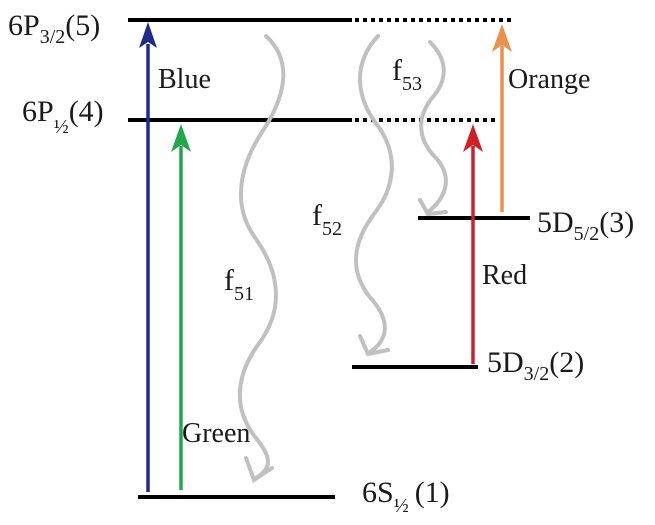 The height and width of the screenshot is (525, 655). I want to click on blue-transition-arrow, so click(148, 257).